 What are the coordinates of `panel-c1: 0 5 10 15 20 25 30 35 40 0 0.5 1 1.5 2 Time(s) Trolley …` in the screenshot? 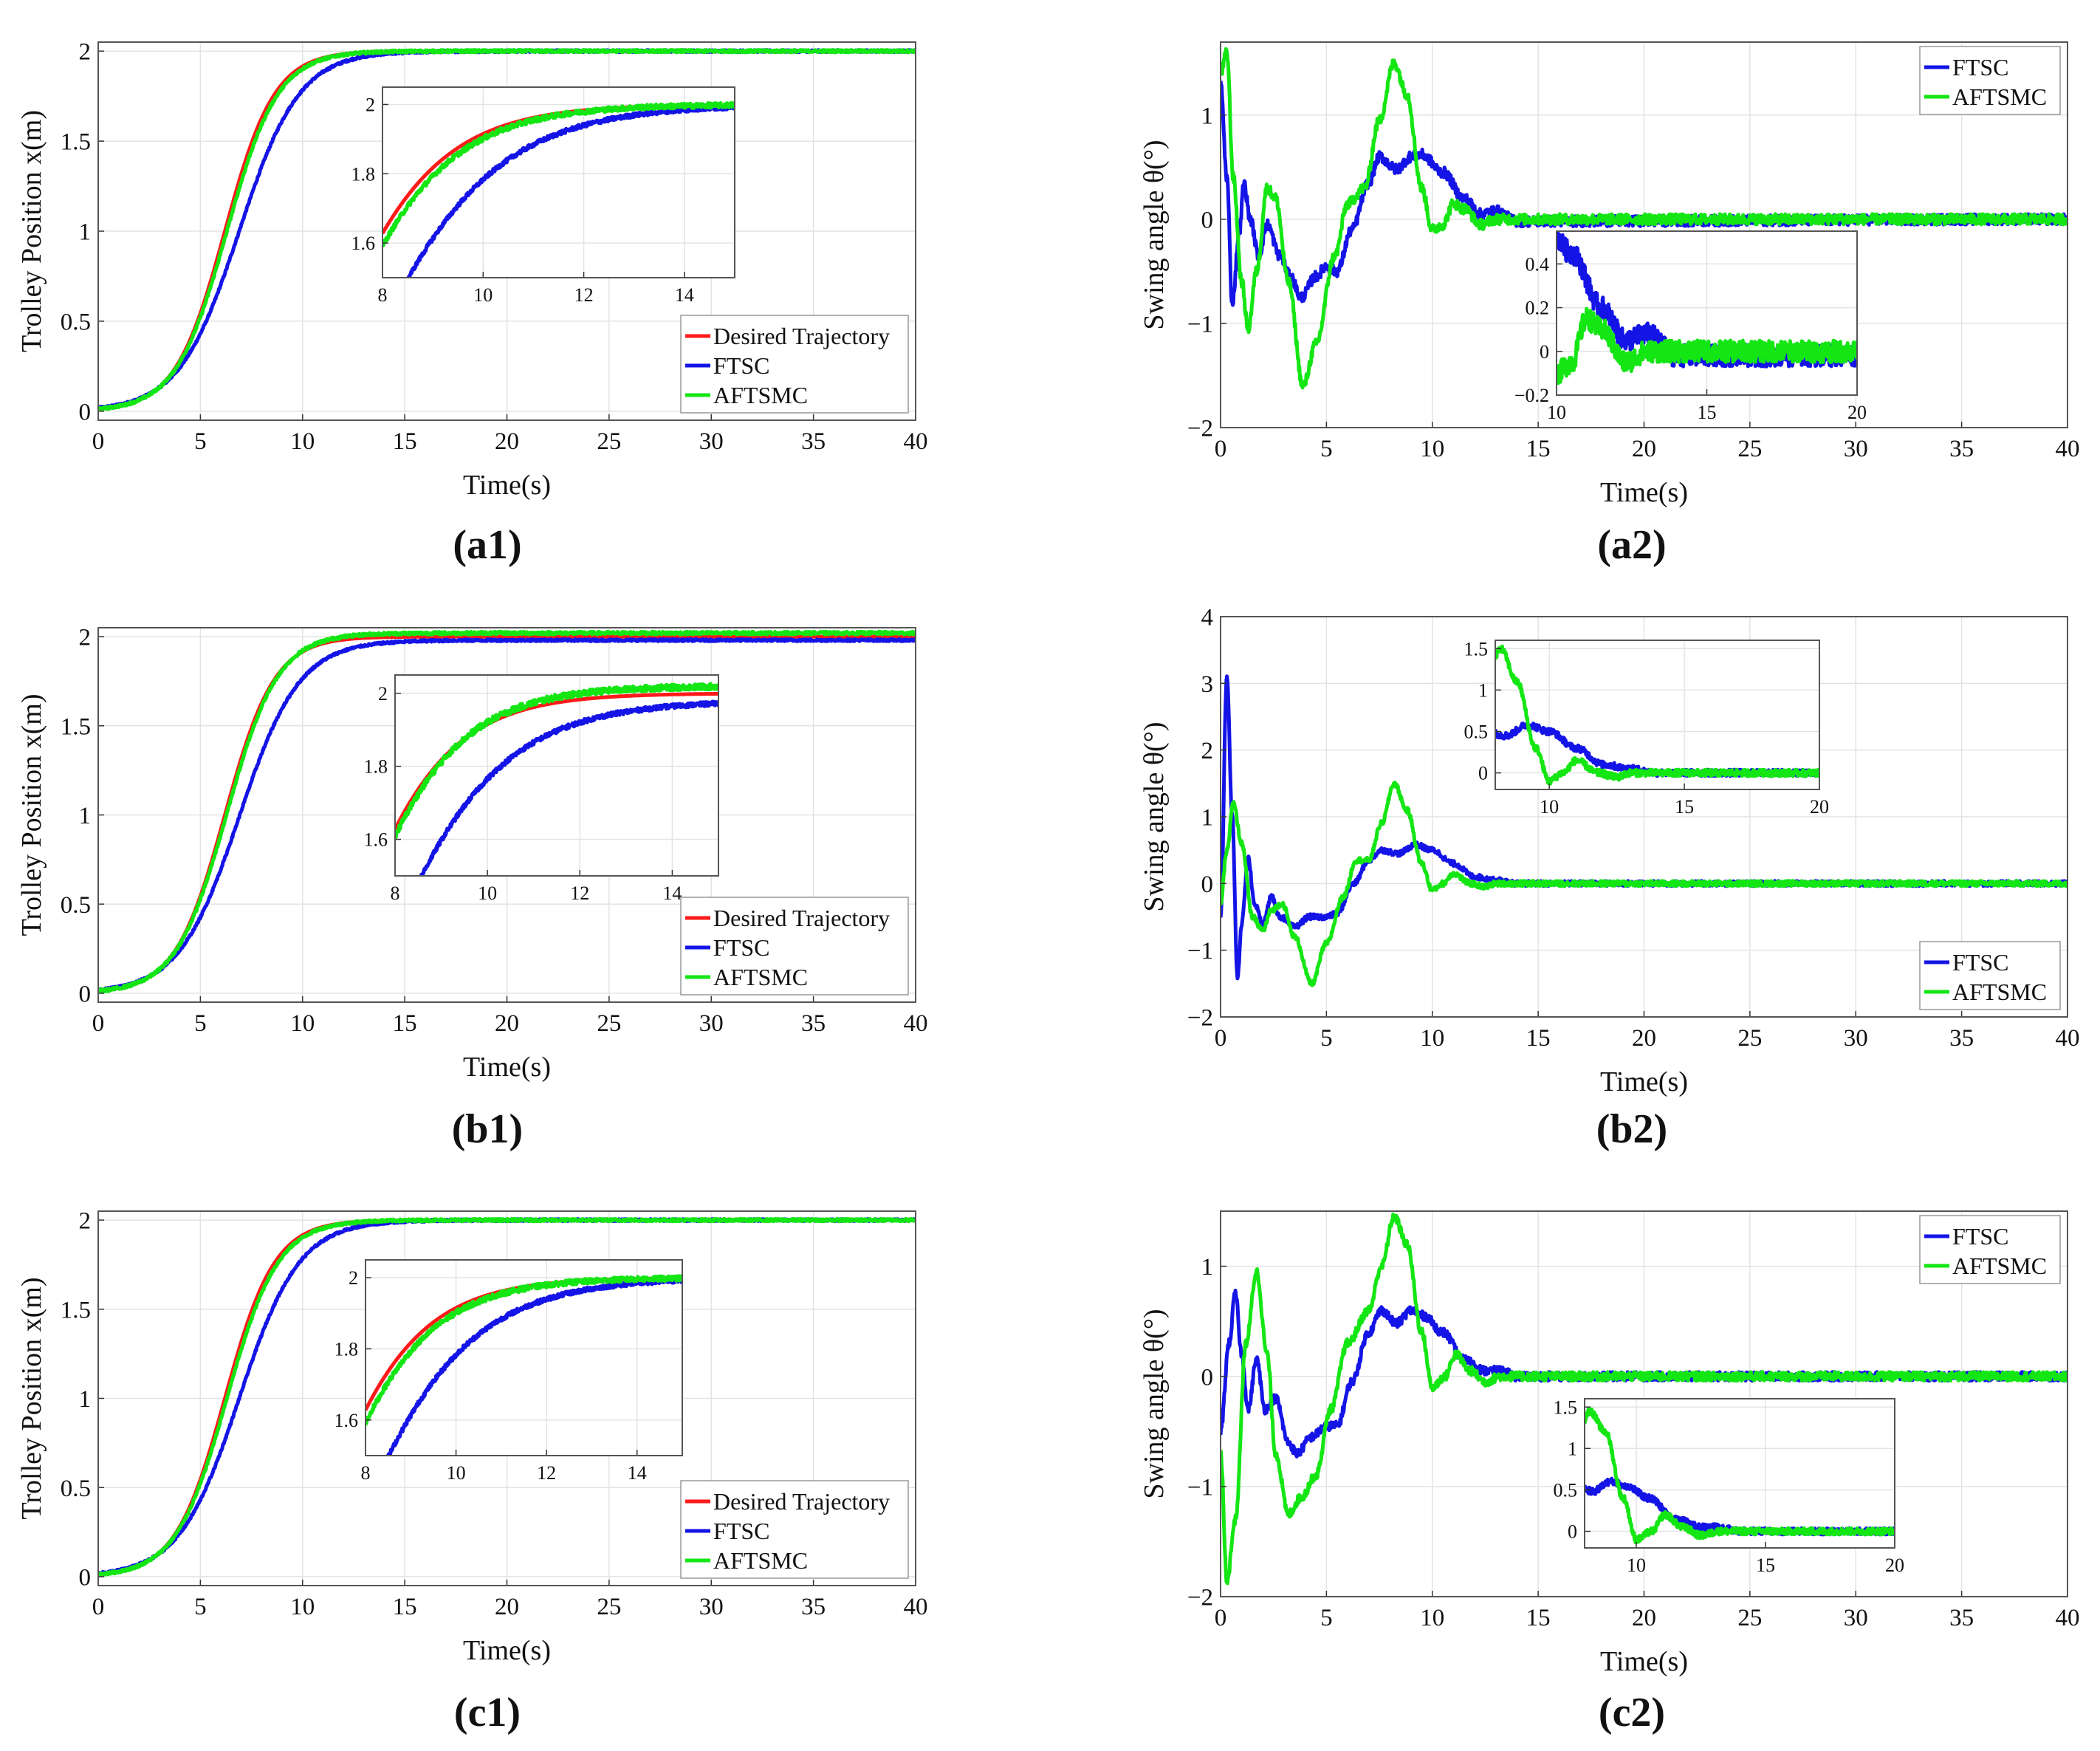 It's located at (472, 1471).